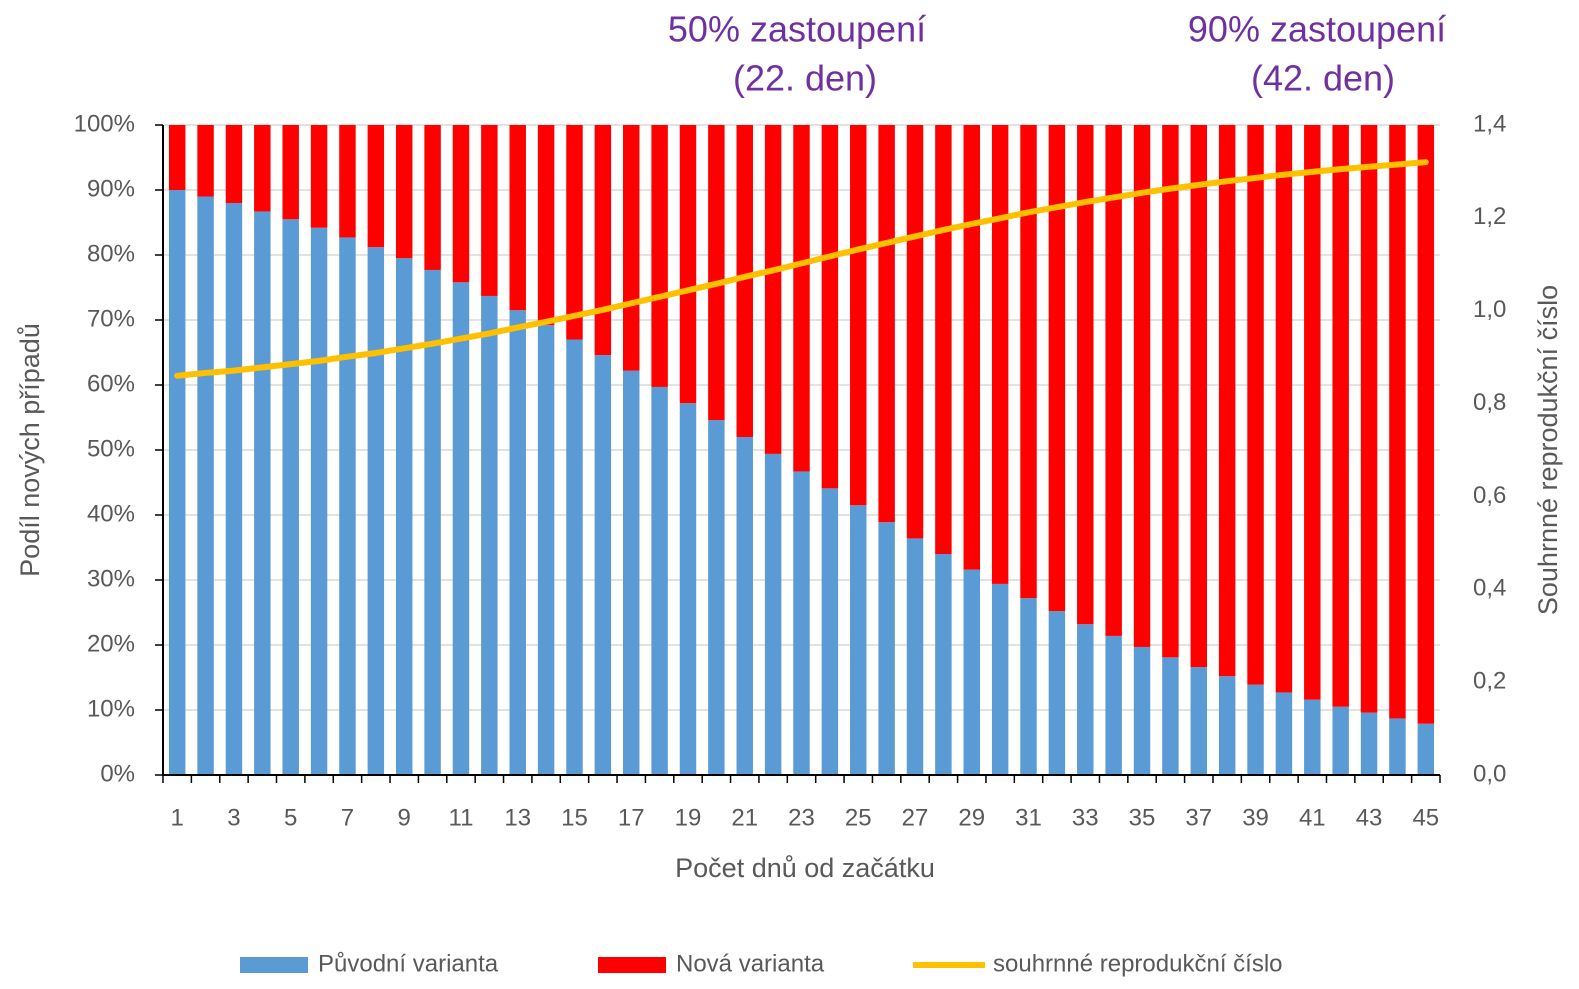 The height and width of the screenshot is (989, 1579). Describe the element at coordinates (1317, 29) in the screenshot. I see `annotation: 90% zastoupení` at that location.